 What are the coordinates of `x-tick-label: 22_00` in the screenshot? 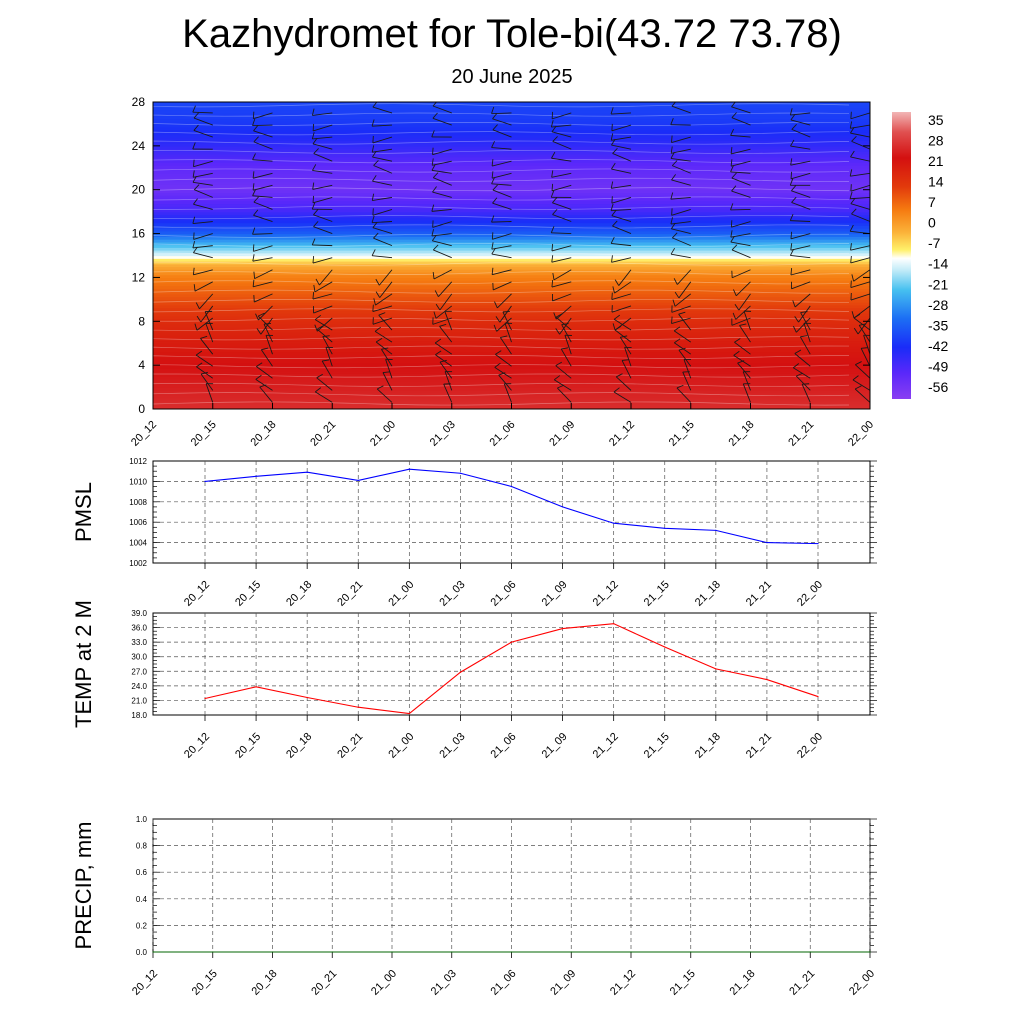 It's located at (861, 434).